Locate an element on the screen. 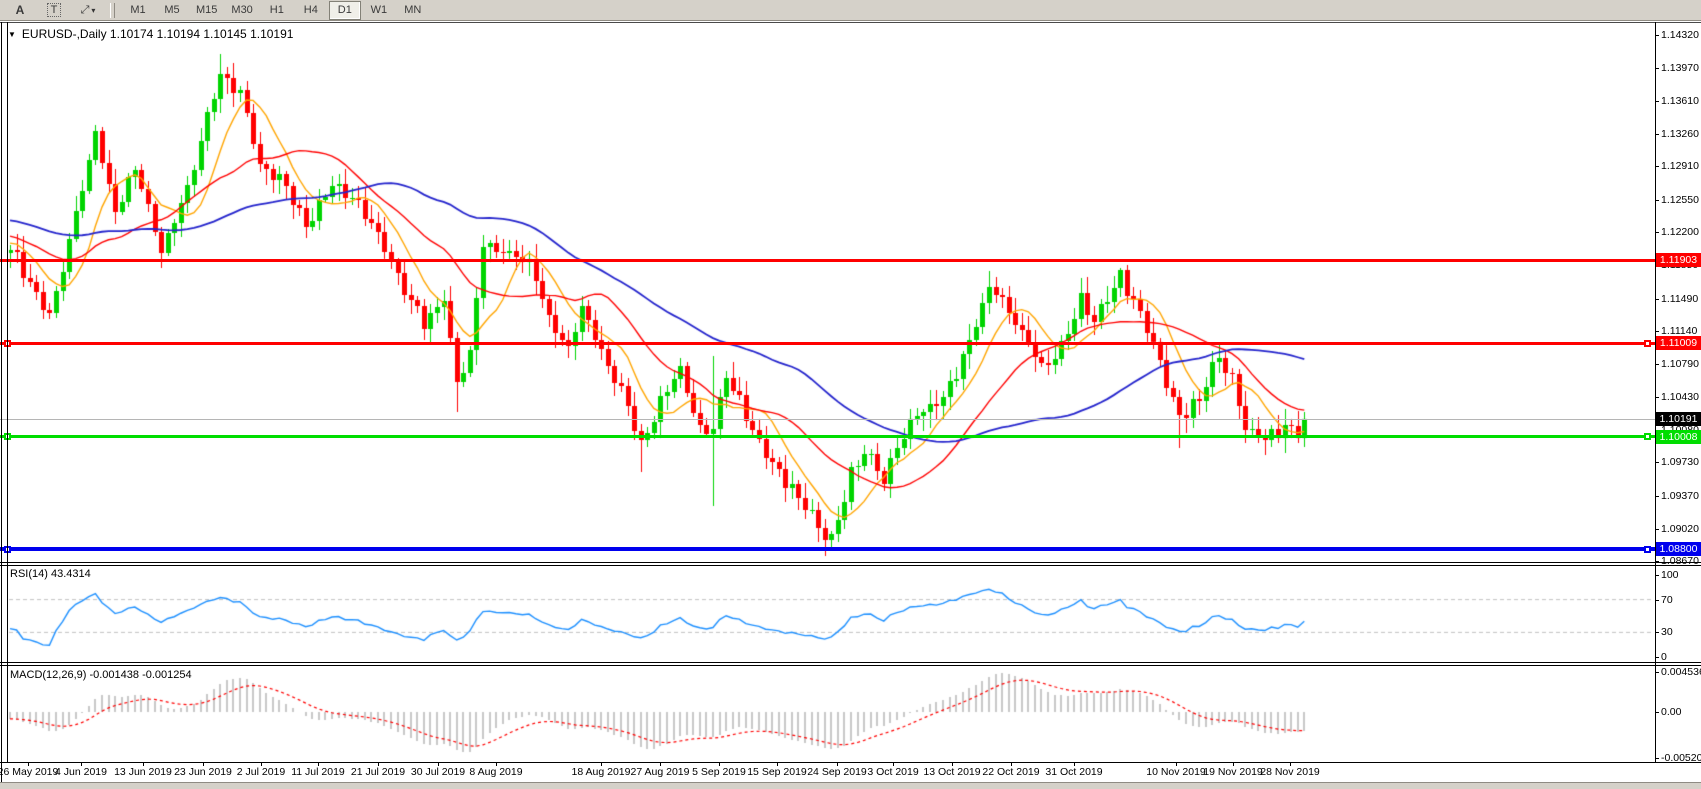 This screenshot has height=789, width=1701. price-axis-line is located at coordinates (1655, 392).